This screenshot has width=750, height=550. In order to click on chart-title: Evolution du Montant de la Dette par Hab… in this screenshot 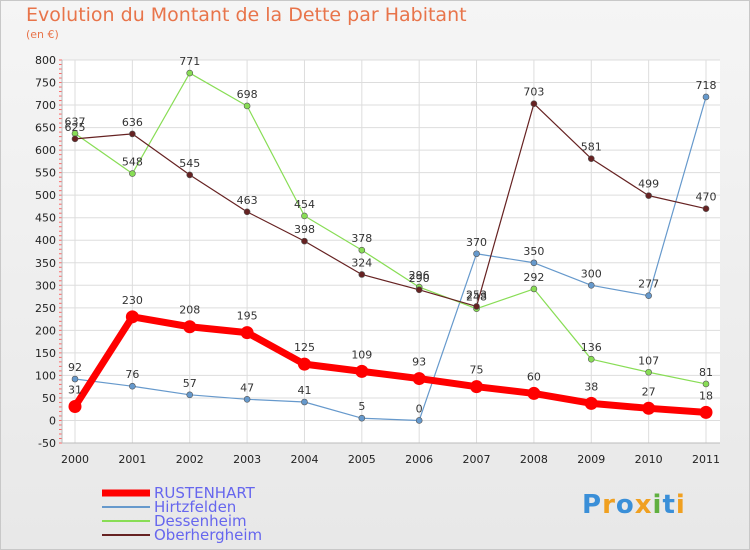, I will do `click(246, 15)`.